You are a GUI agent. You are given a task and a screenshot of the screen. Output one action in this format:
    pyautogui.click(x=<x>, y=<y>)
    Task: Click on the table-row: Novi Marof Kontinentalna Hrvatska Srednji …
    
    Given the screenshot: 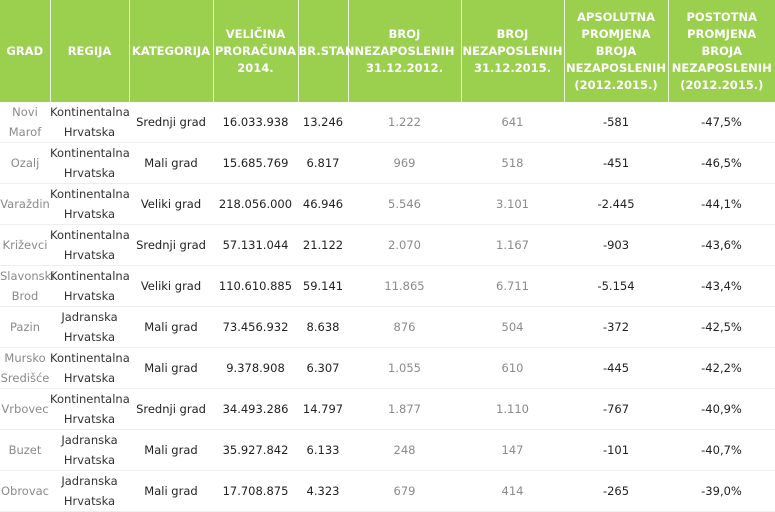 What is the action you would take?
    pyautogui.click(x=387, y=122)
    